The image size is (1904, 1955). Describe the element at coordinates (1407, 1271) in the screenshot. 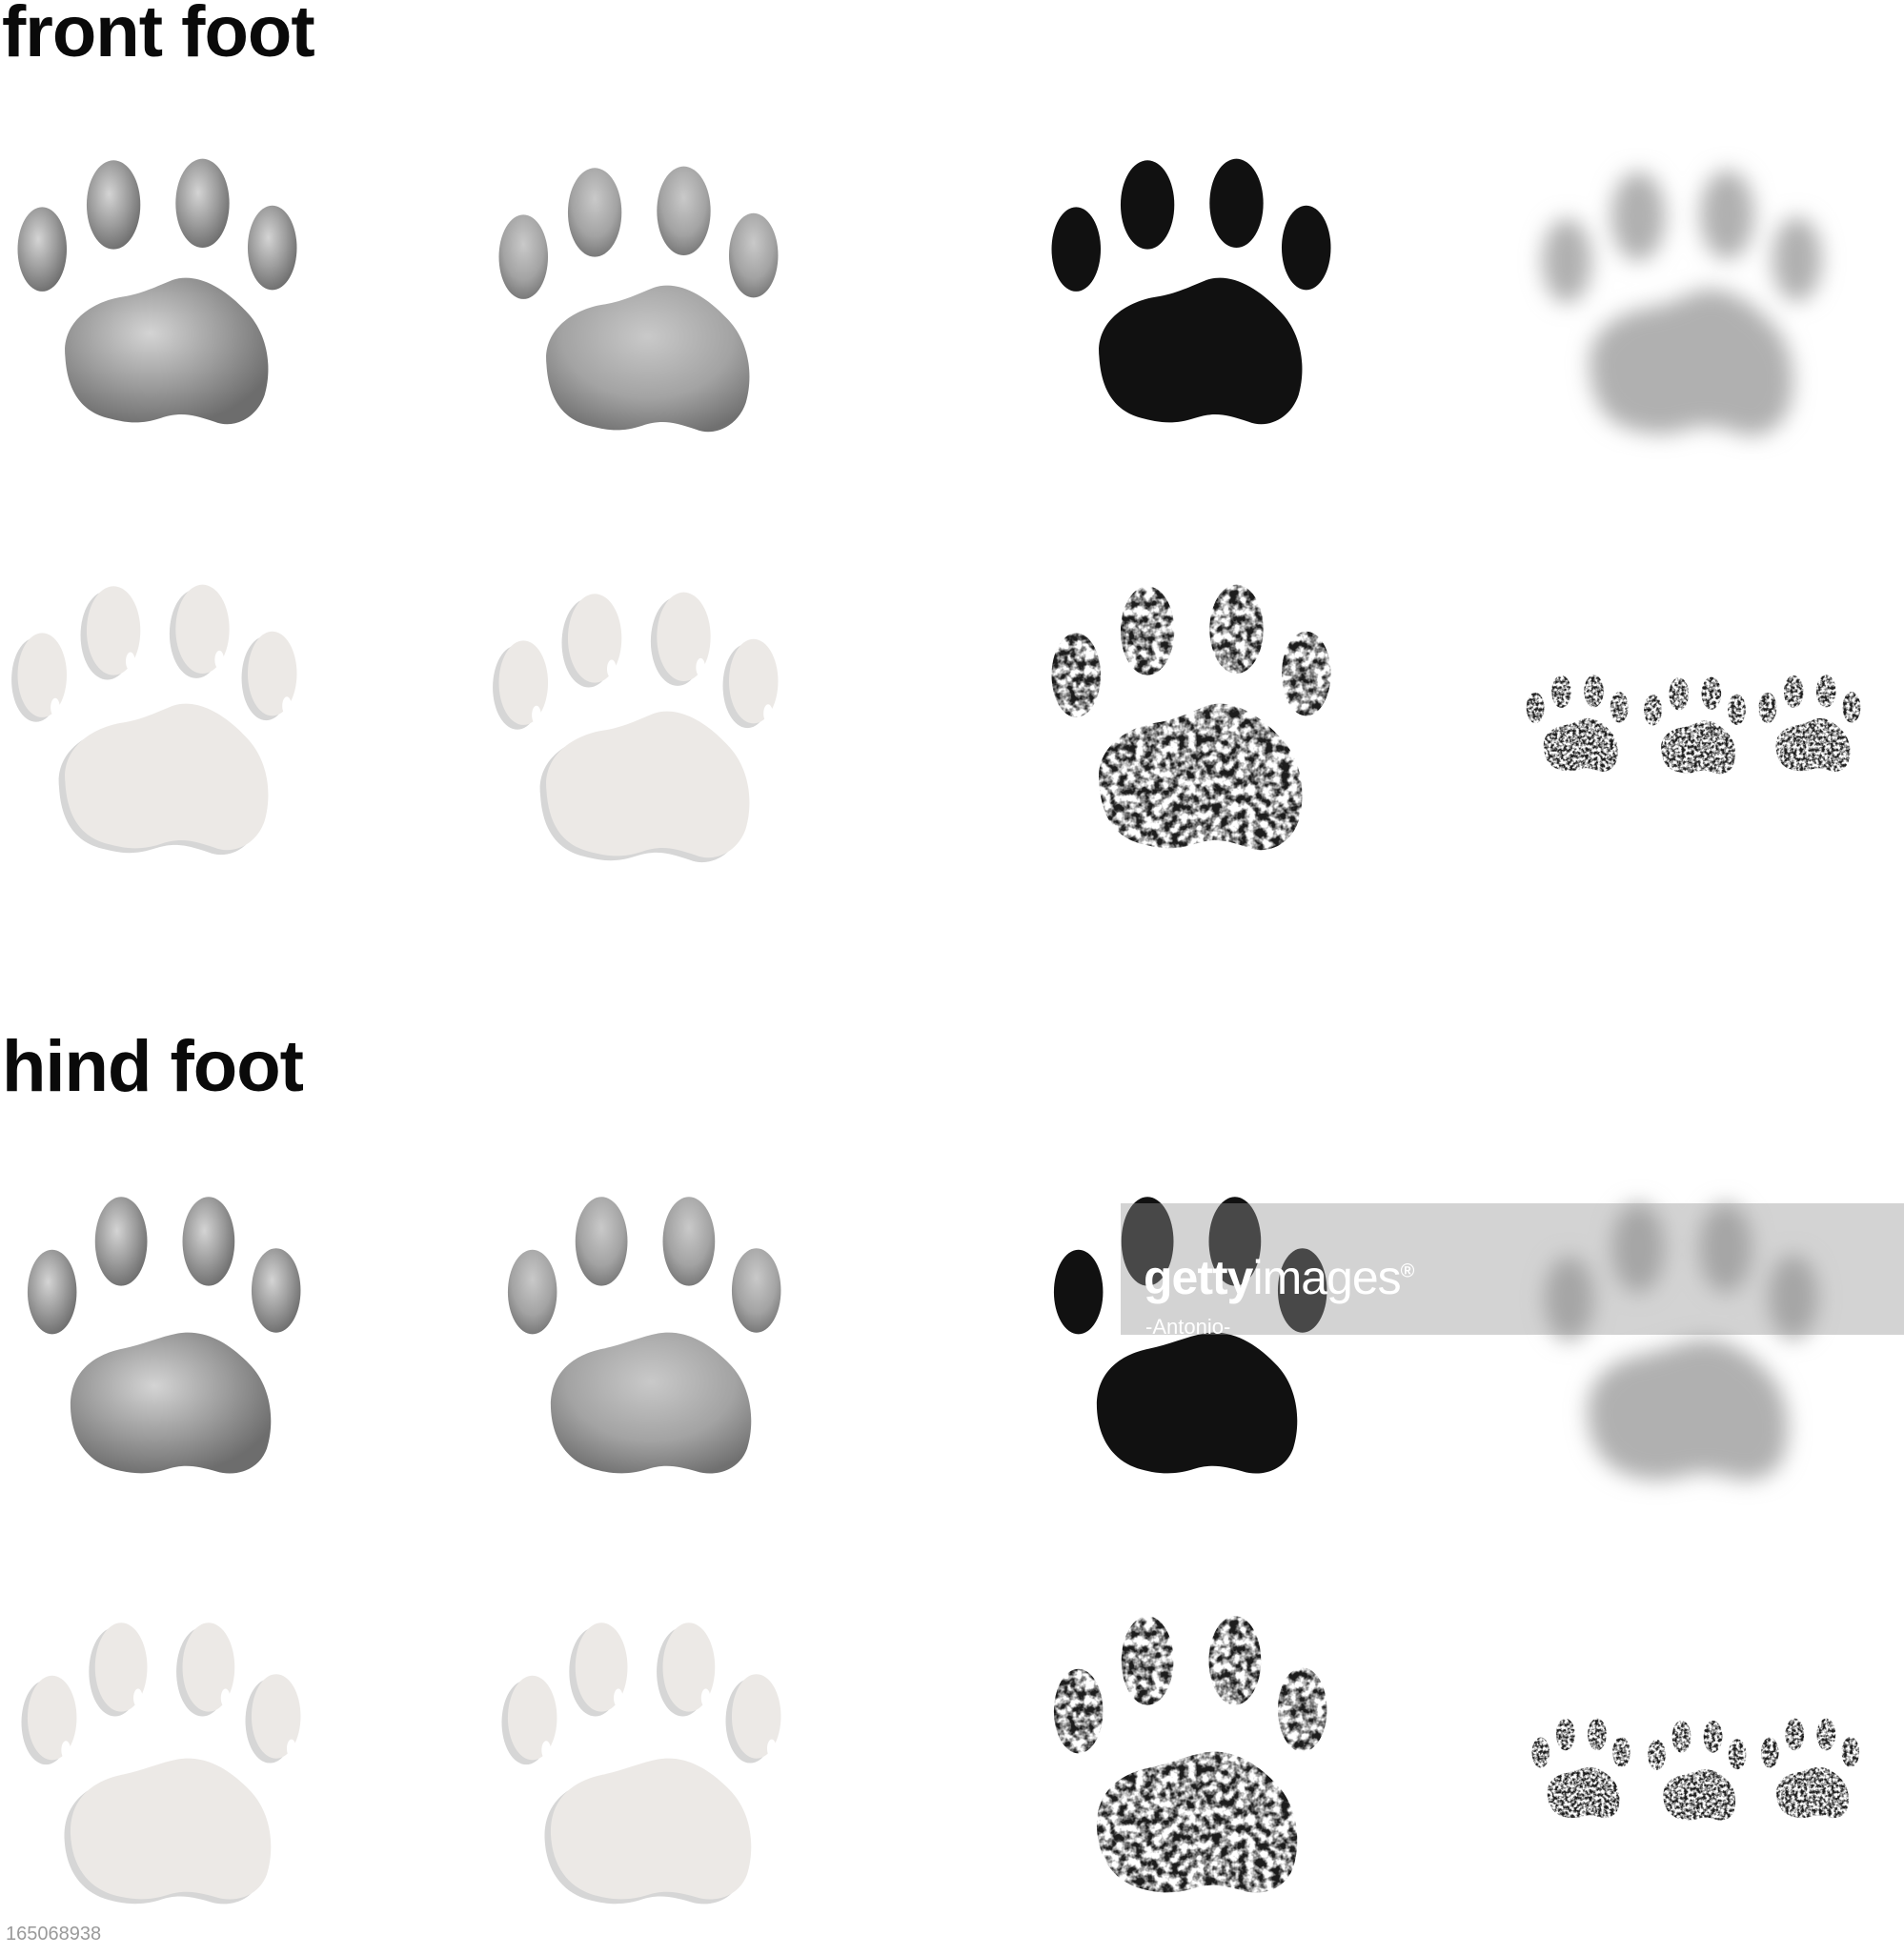

I see `watermark-registered: ®` at that location.